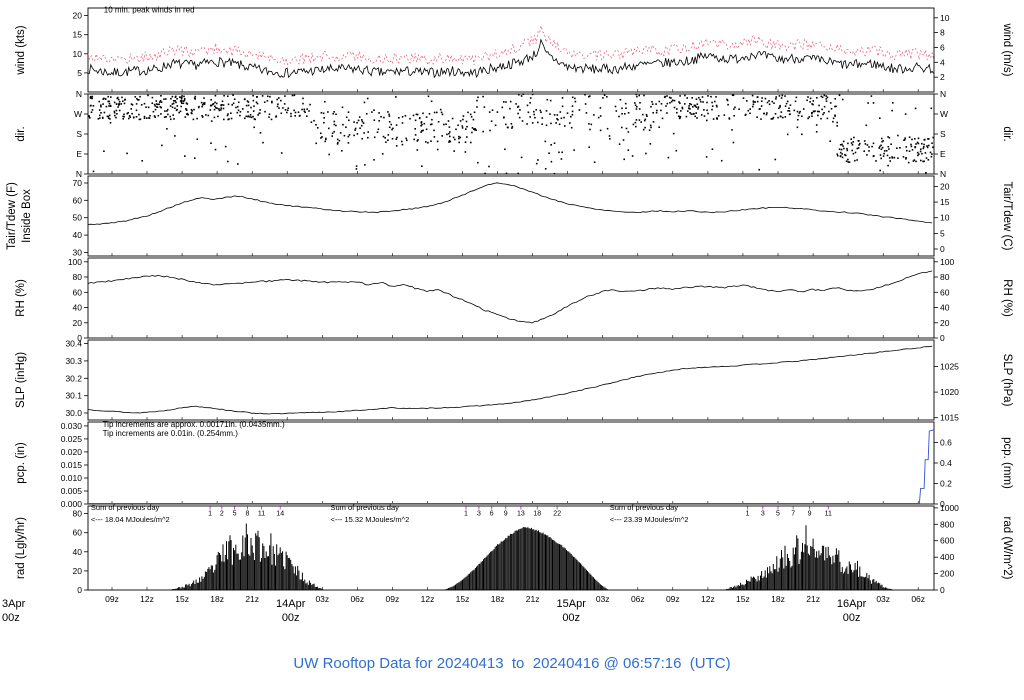  I want to click on annotation: 2, so click(222, 514).